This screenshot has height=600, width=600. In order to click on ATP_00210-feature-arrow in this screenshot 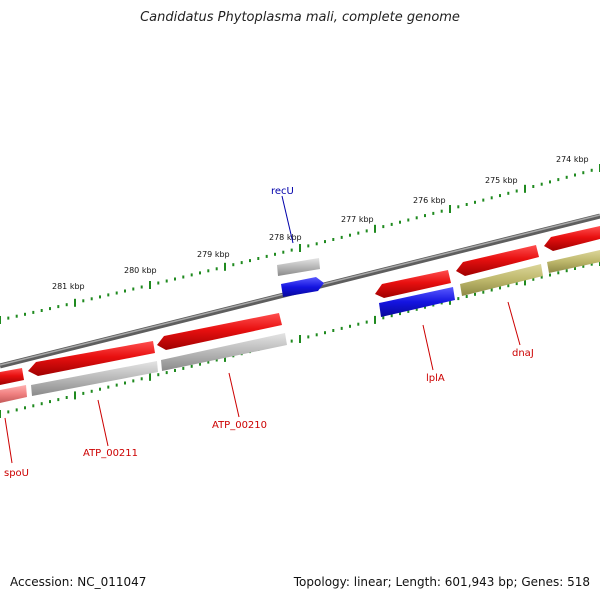, I will do `click(219, 331)`.